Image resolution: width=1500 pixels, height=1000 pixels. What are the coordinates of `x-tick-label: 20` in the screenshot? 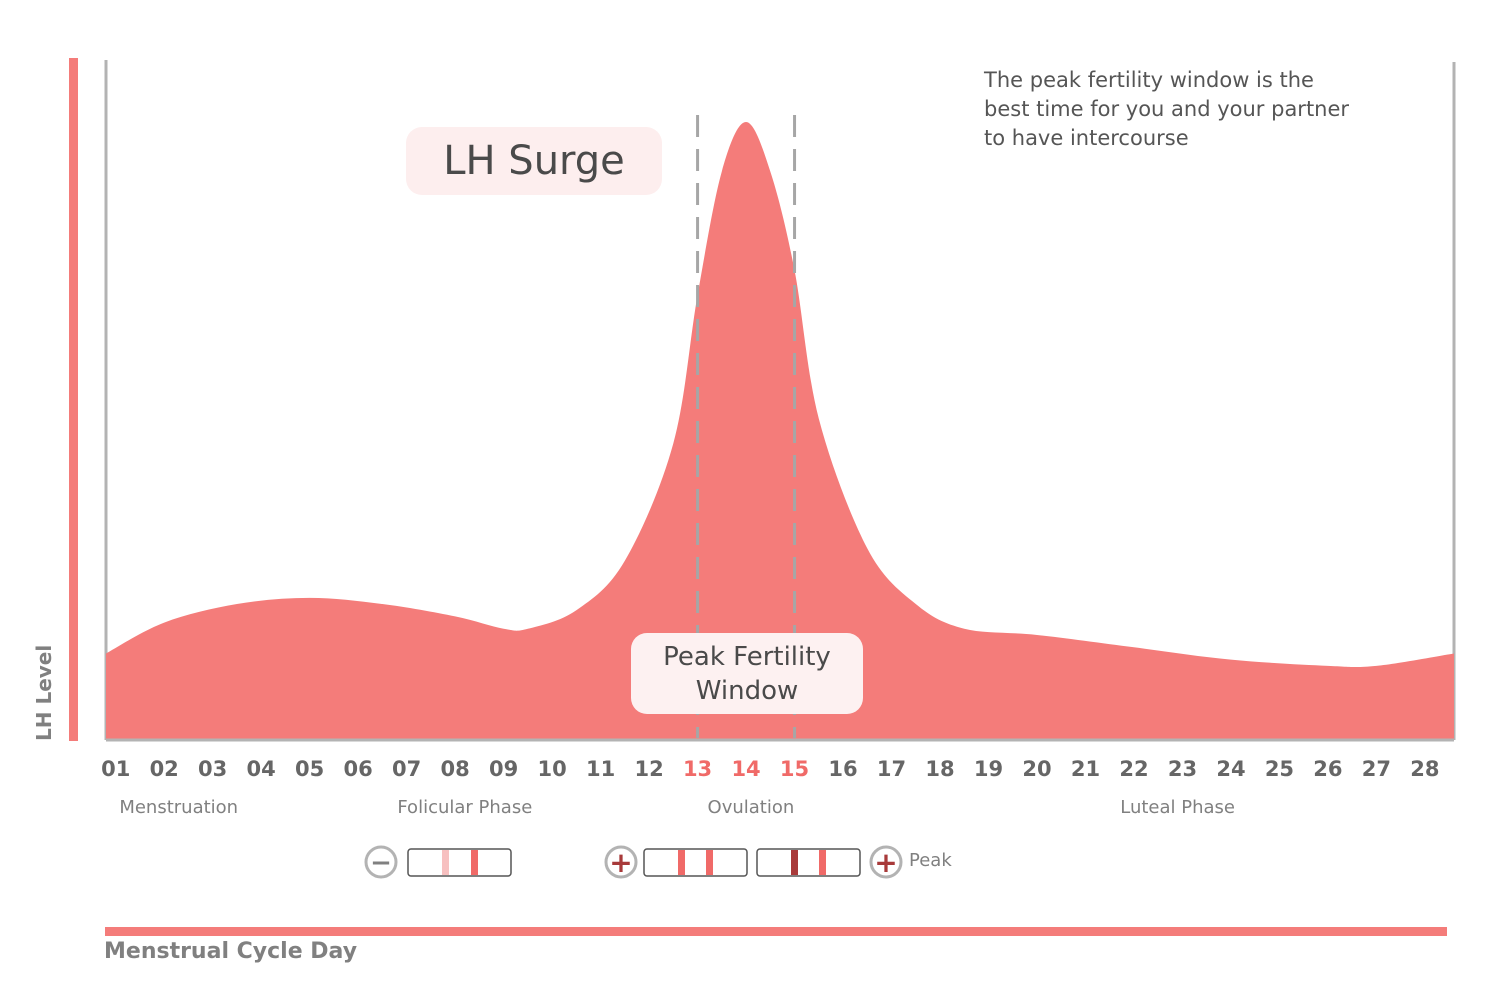 It's located at (1036, 769).